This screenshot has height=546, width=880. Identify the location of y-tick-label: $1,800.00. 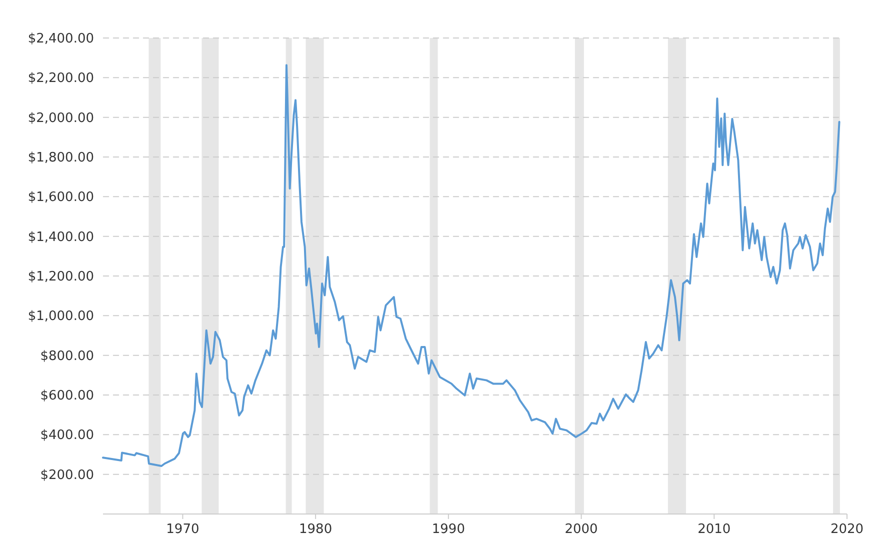
(61, 158).